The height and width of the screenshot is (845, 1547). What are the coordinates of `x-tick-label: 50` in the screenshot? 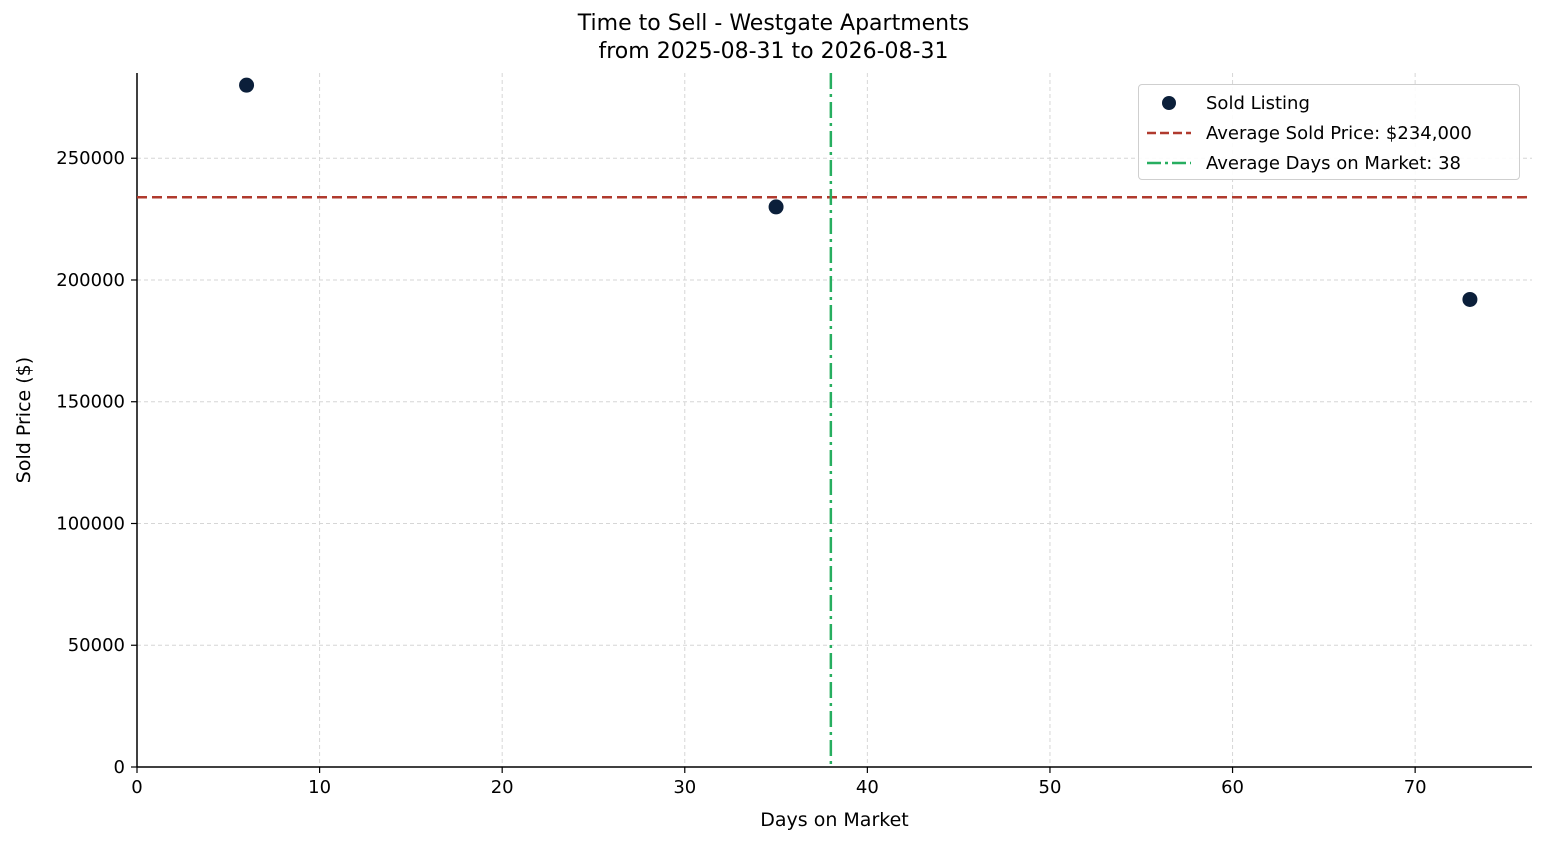 It's located at (1050, 787).